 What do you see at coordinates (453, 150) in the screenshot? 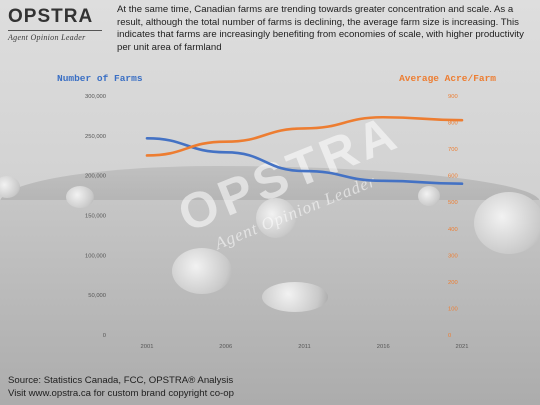
I see `right-axis-tick-label: 700` at bounding box center [453, 150].